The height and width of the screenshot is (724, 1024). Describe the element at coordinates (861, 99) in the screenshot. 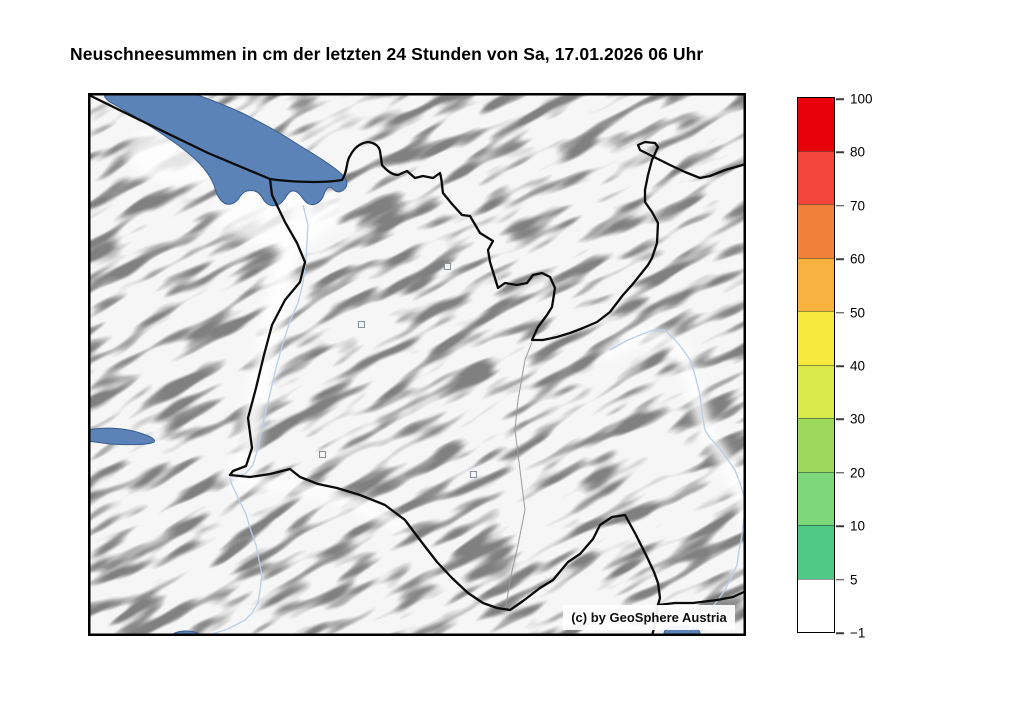

I see `colorbar-tick-label: 100` at that location.